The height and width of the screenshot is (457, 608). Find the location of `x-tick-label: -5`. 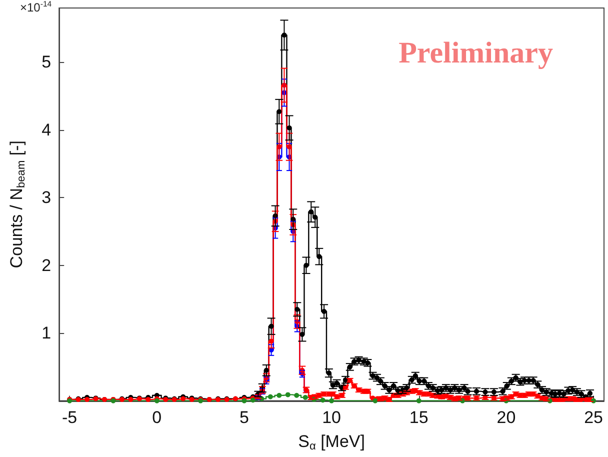

x-tick-label: -5 is located at coordinates (70, 417).